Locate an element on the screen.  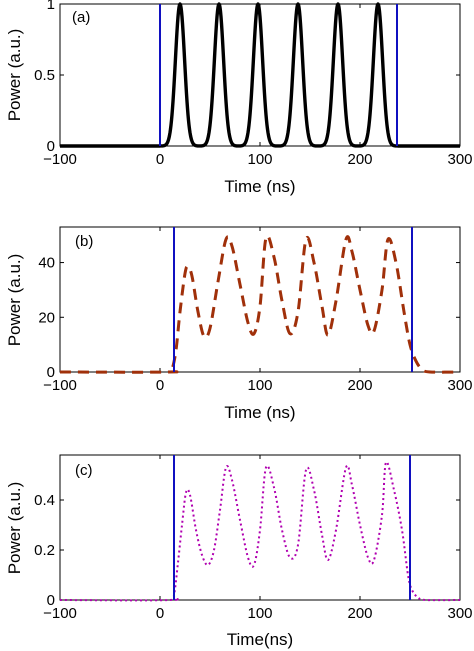
y-tick-label: 40 is located at coordinates (46, 263).